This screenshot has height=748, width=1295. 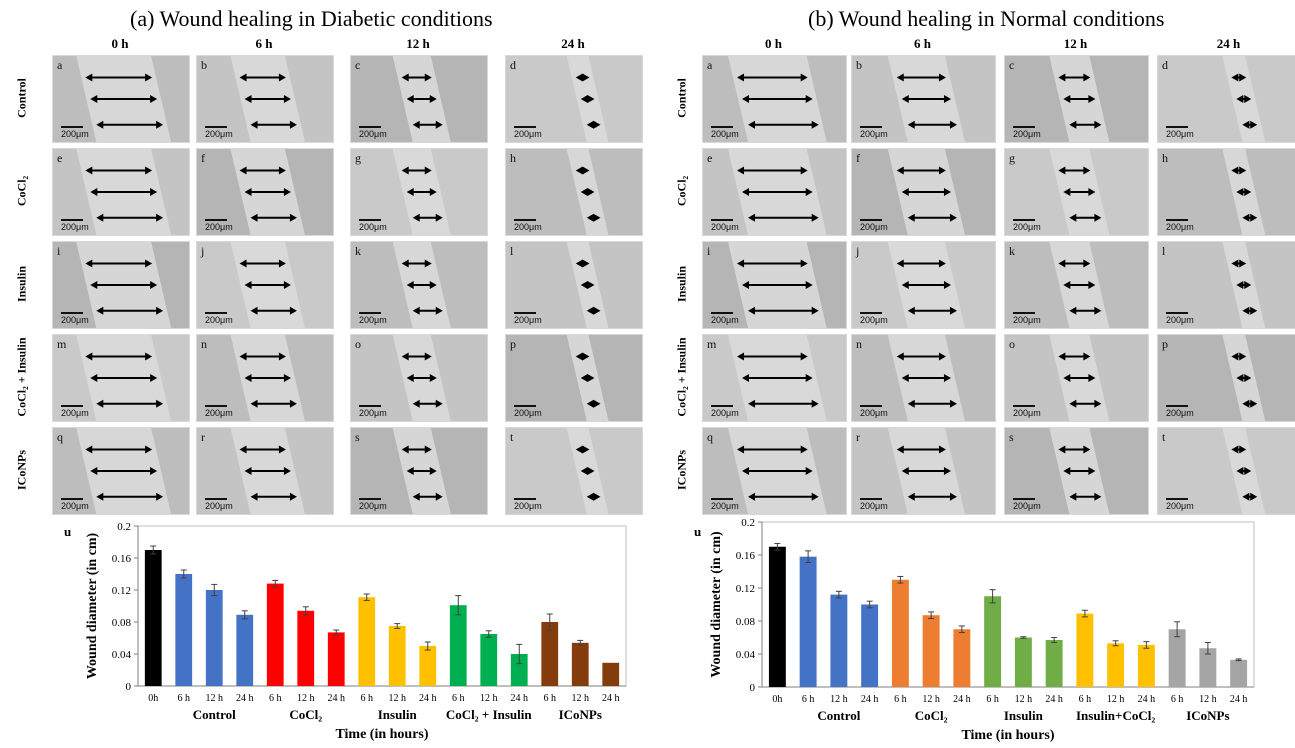 I want to click on chart-a-letter: u, so click(x=68, y=531).